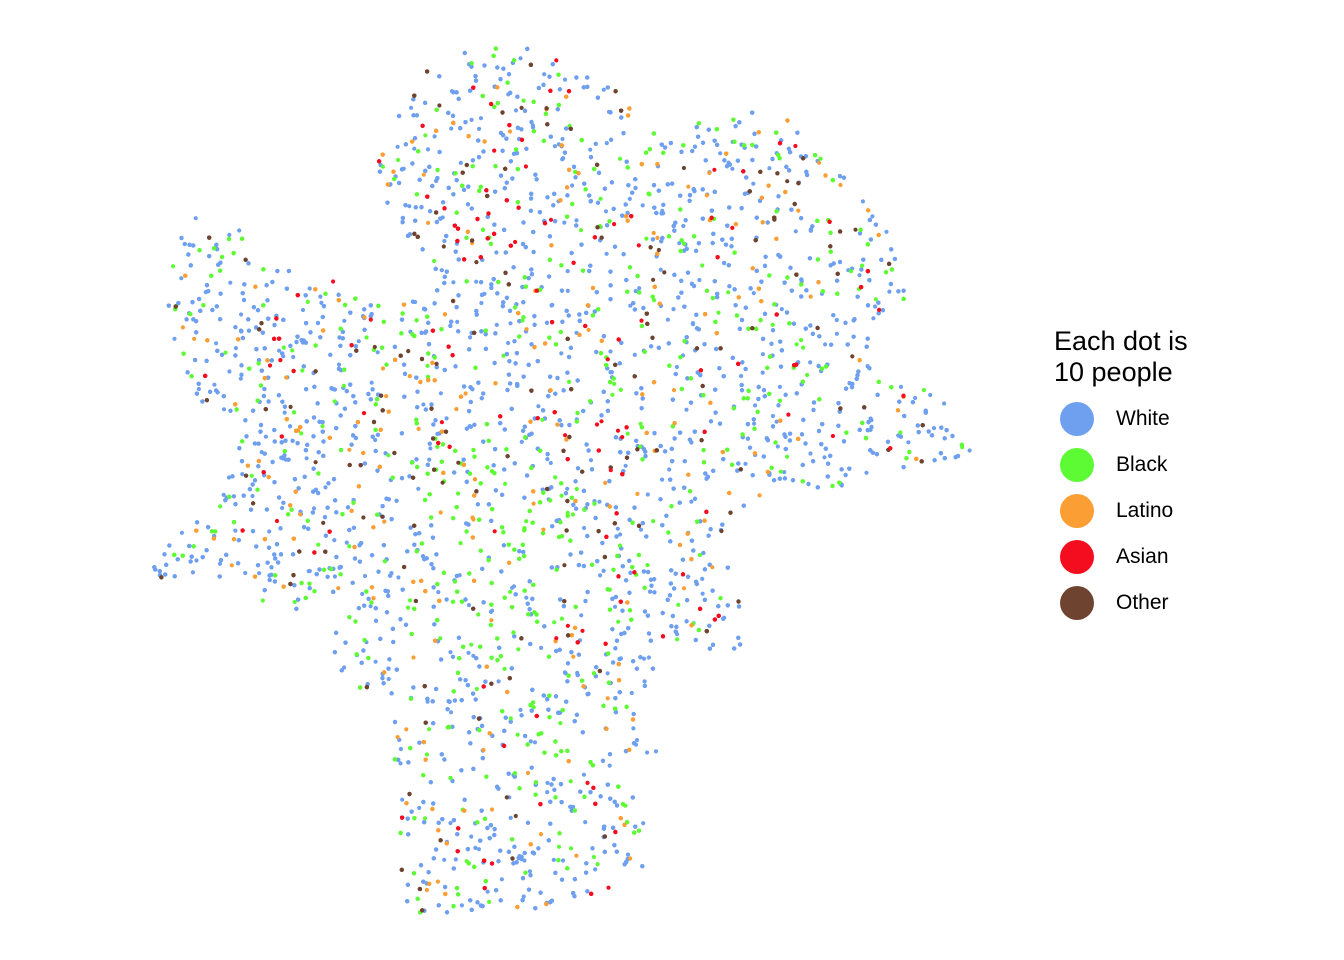 This screenshot has width=1344, height=960. I want to click on legend-key-other, so click(1077, 603).